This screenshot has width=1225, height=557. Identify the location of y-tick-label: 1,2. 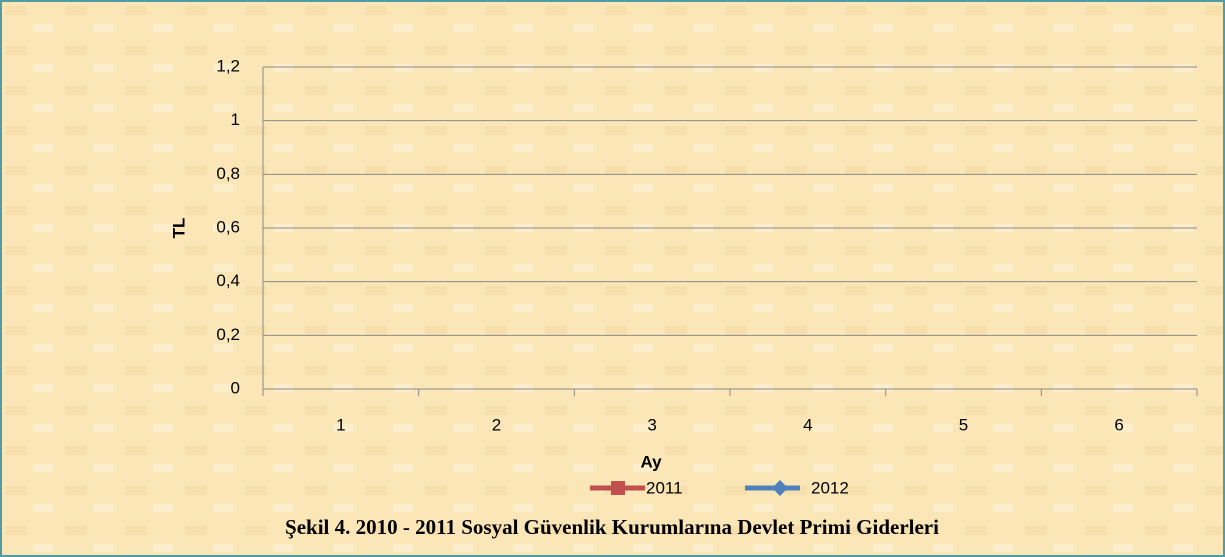
(228, 65).